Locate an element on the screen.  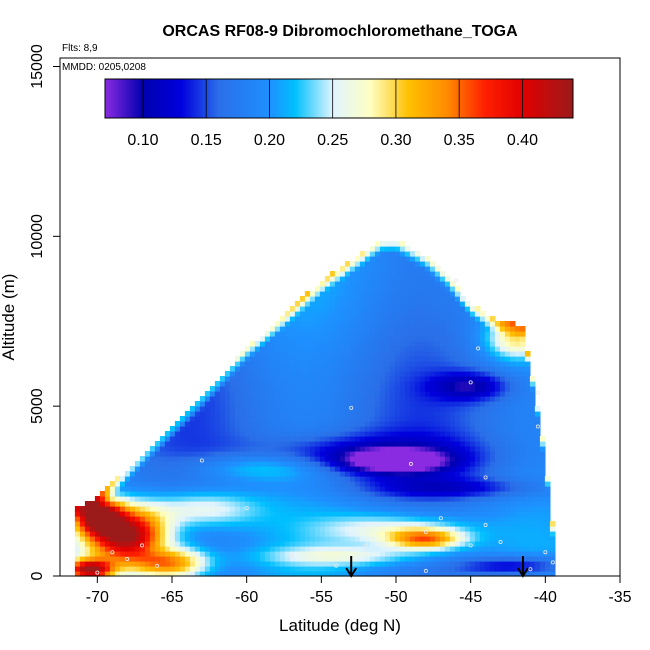
x-tick-label: -40 is located at coordinates (545, 597).